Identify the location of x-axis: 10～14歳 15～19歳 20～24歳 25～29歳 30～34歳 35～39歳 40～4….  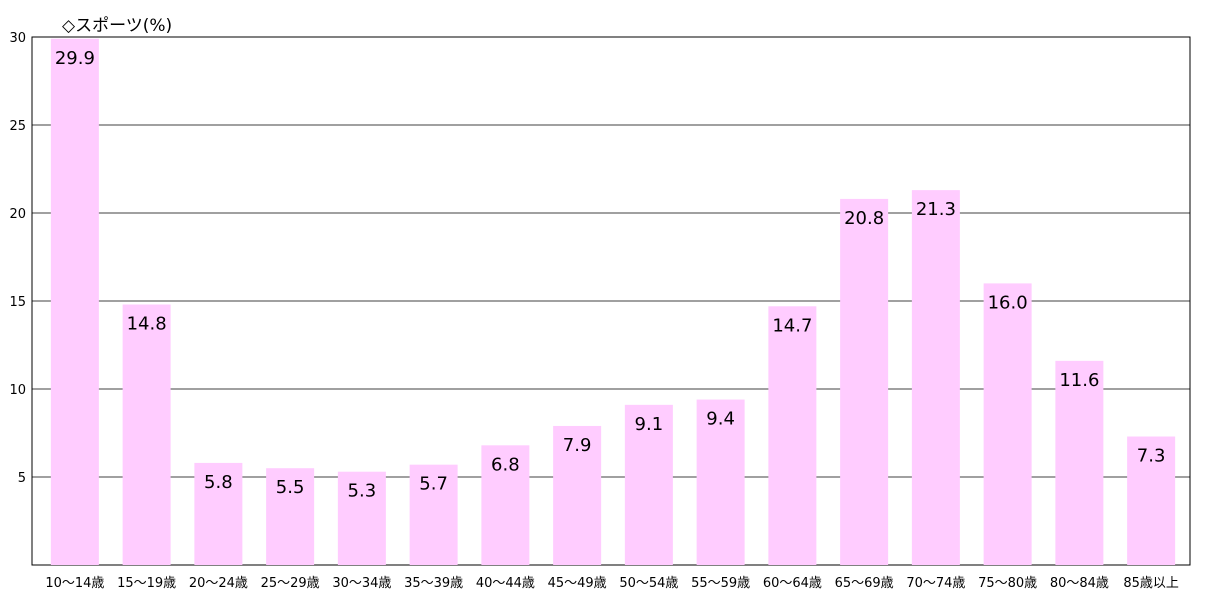
(612, 583).